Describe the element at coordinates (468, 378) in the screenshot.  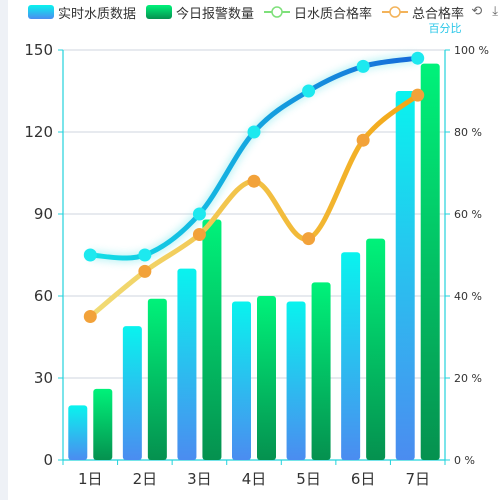
I see `y-right-tick-label: 20 %` at that location.